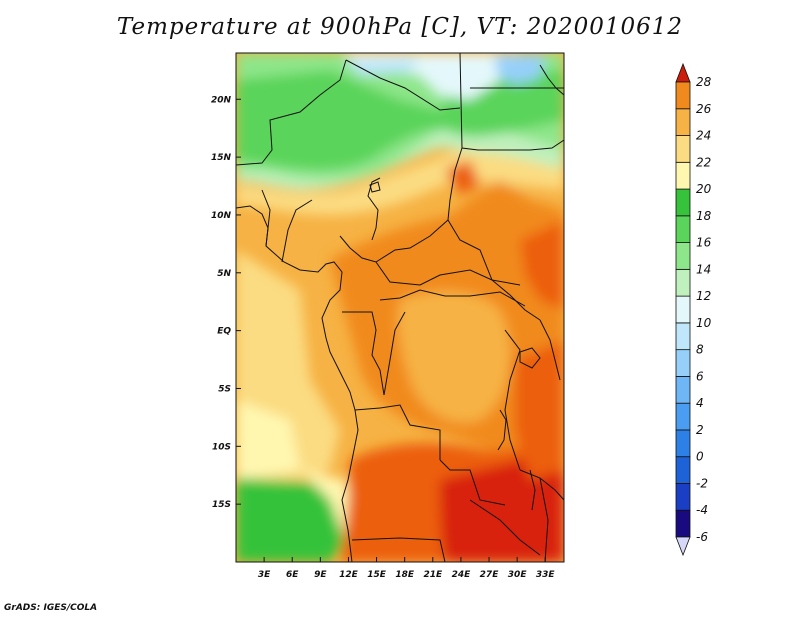 The image size is (800, 618). Describe the element at coordinates (224, 332) in the screenshot. I see `y-tick-label: EQ` at that location.